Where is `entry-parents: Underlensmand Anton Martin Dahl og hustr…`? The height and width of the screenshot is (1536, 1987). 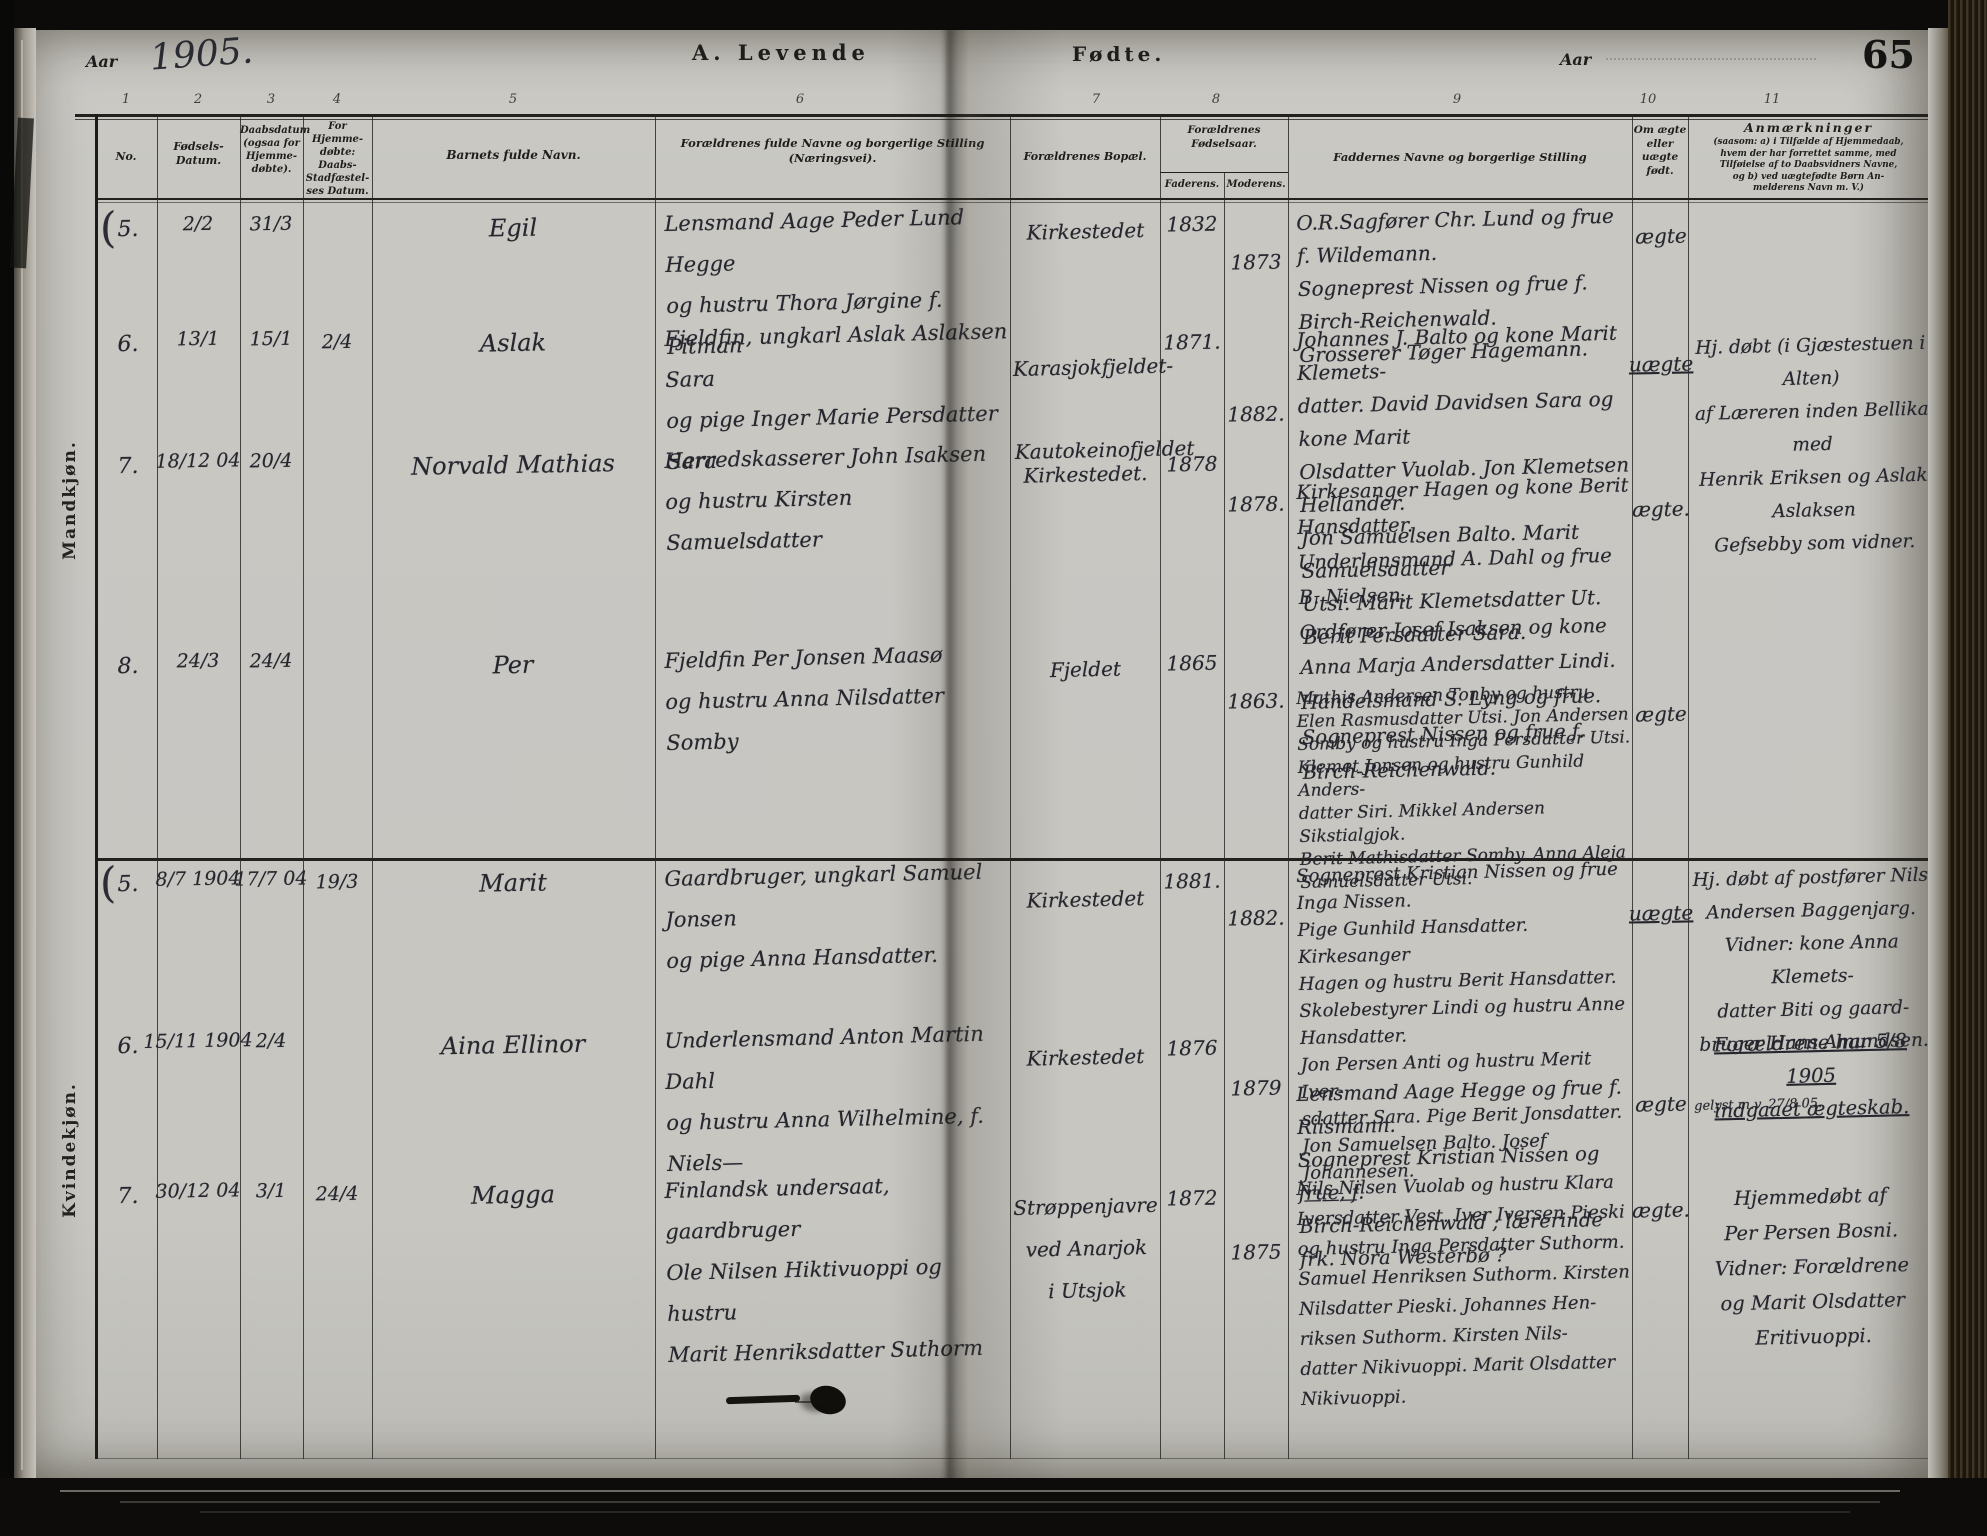 entry-parents: Underlensmand Anton Martin Dahl og hustr… is located at coordinates (824, 1098).